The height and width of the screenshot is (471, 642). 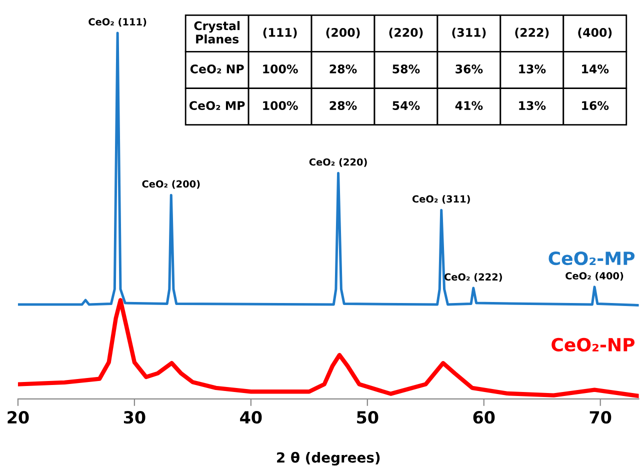 I want to click on x-tick-label: 40, so click(x=251, y=417).